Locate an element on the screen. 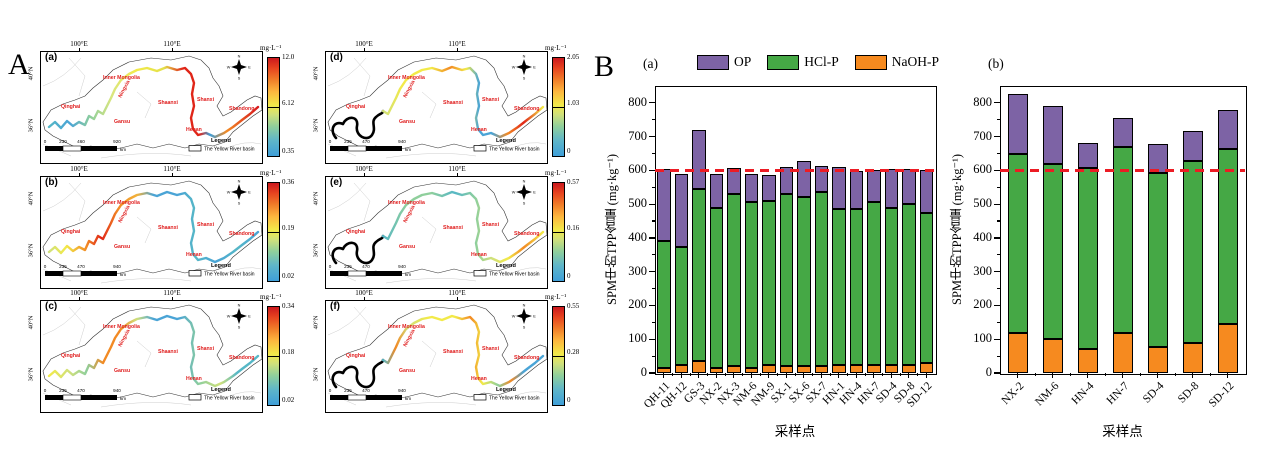 This screenshot has height=452, width=1270. y-tick-label: 800 is located at coordinates (982, 101).